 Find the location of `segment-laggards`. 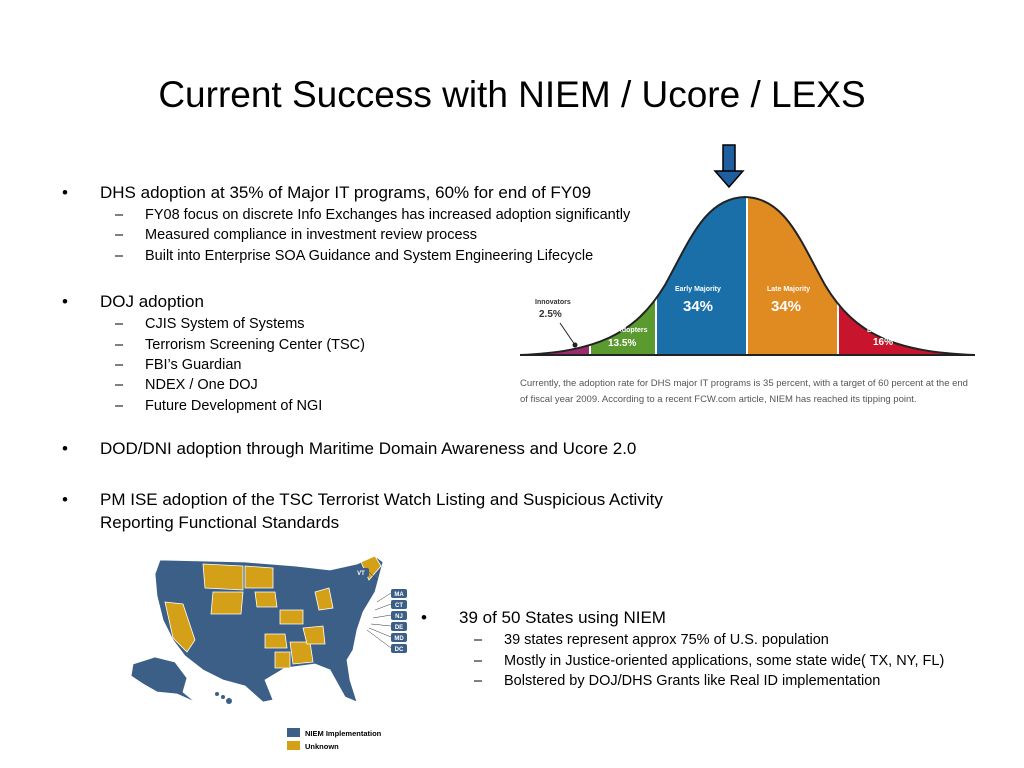

segment-laggards is located at coordinates (906, 276).